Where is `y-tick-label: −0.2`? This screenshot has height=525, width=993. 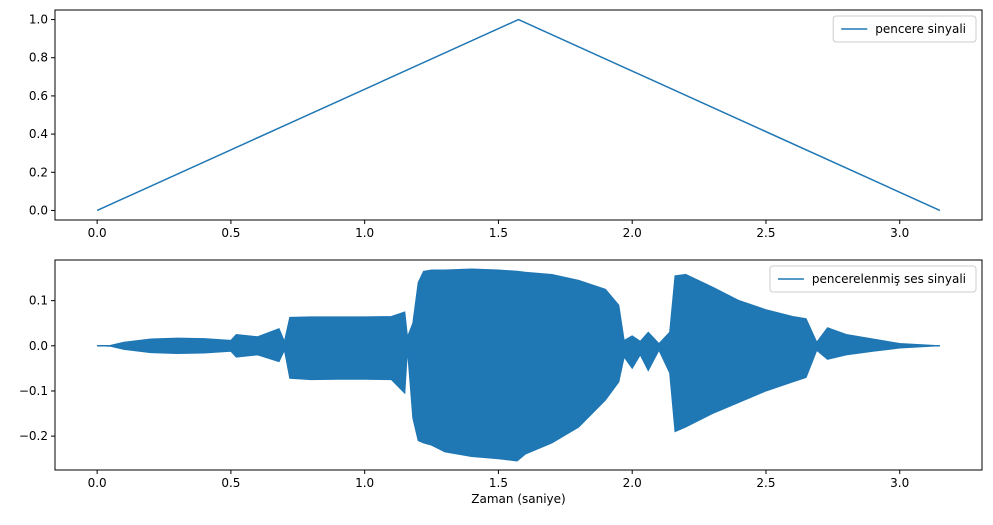 y-tick-label: −0.2 is located at coordinates (33, 436).